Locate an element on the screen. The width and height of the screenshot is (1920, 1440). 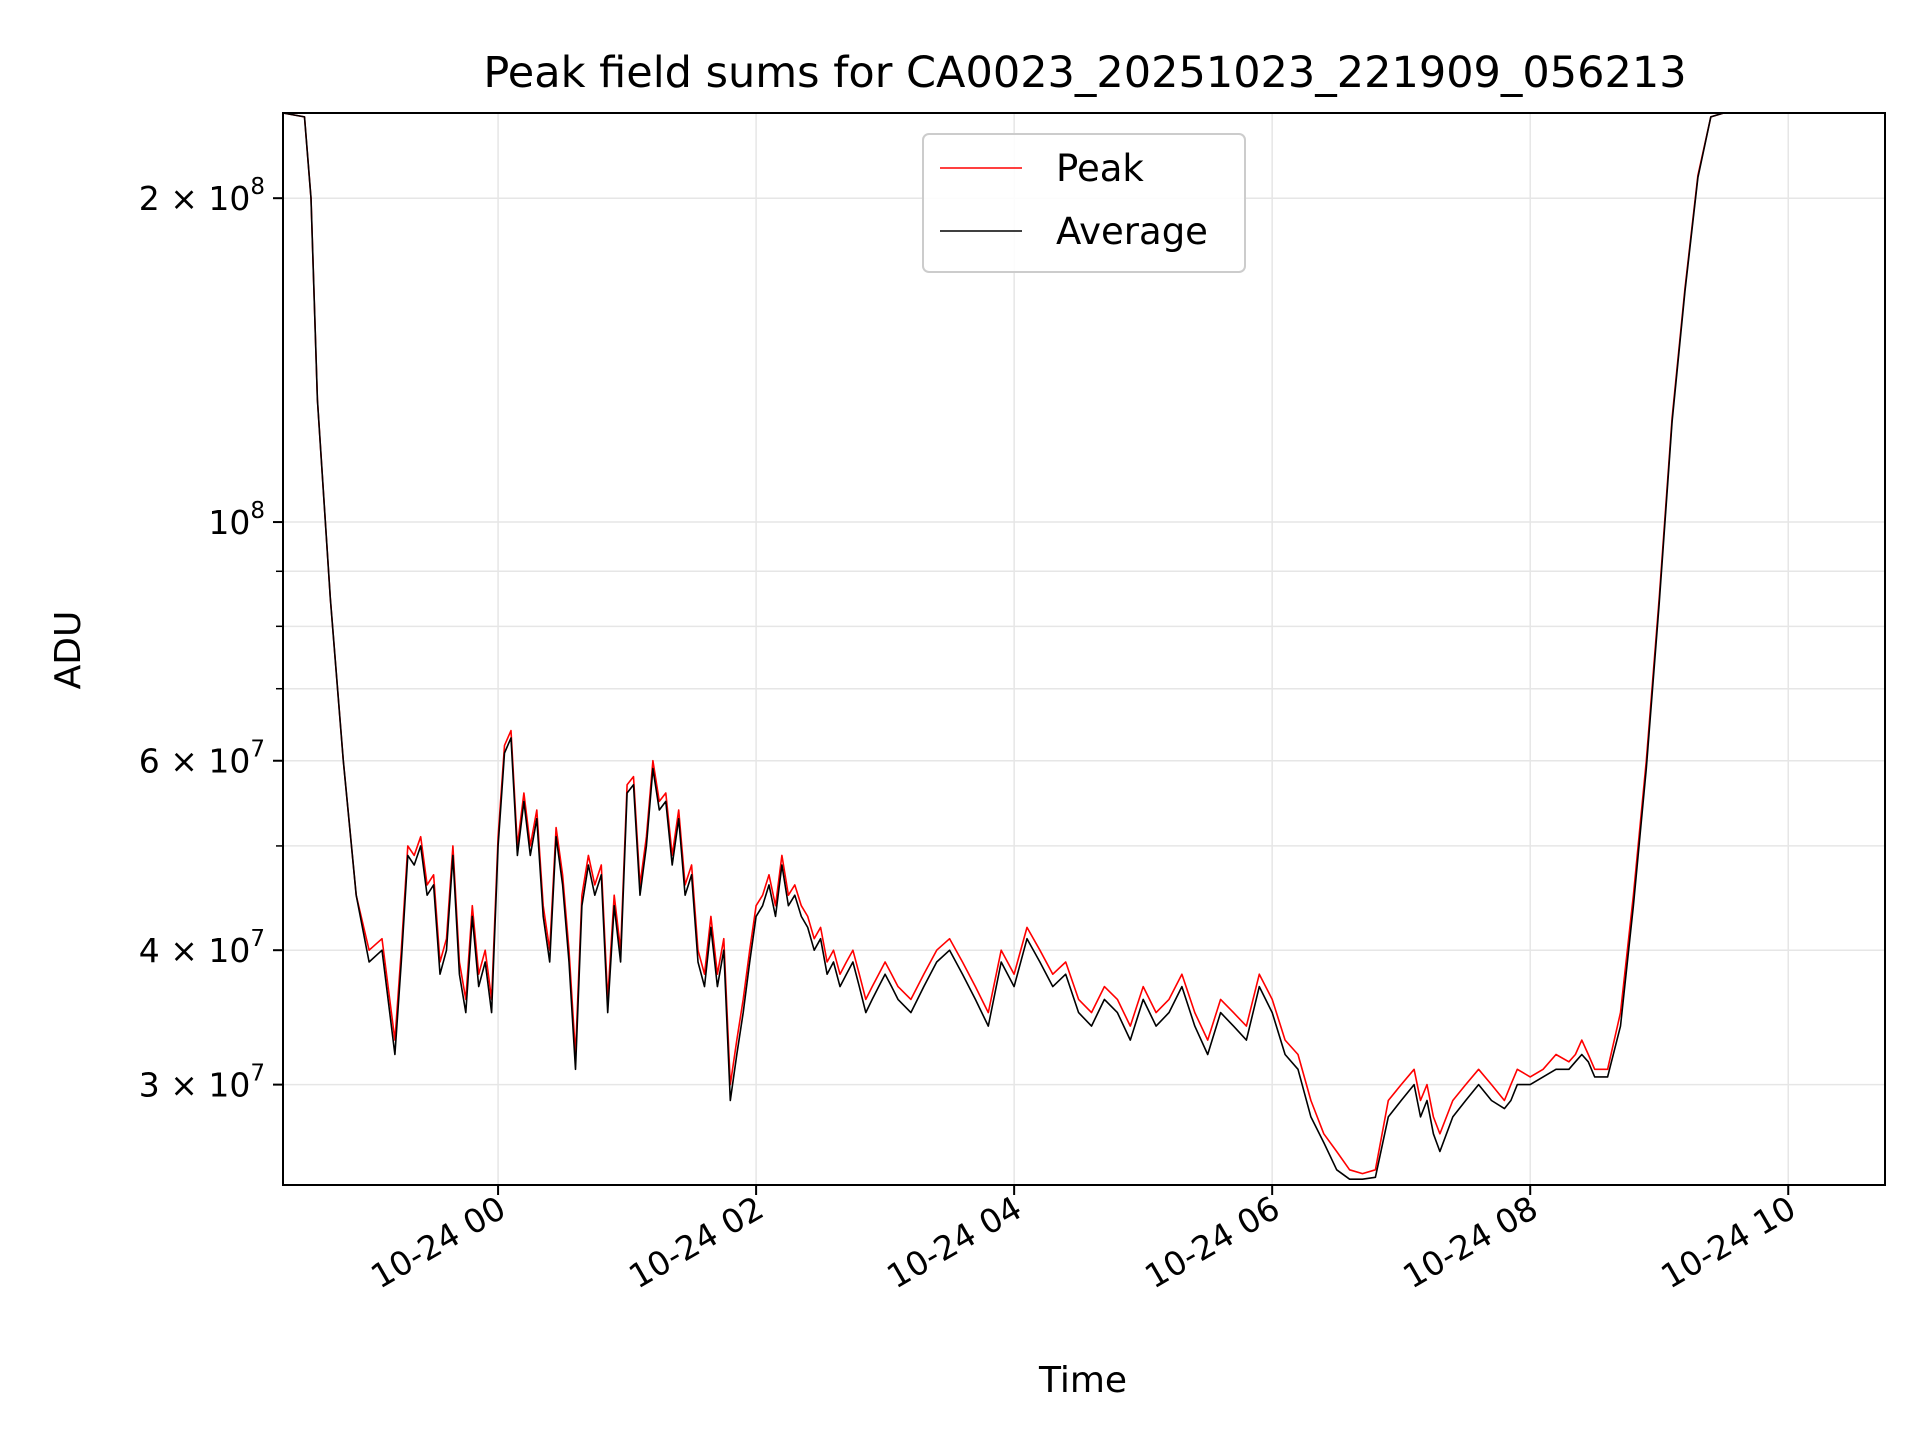
legend-average-label: Average is located at coordinates (1132, 231).